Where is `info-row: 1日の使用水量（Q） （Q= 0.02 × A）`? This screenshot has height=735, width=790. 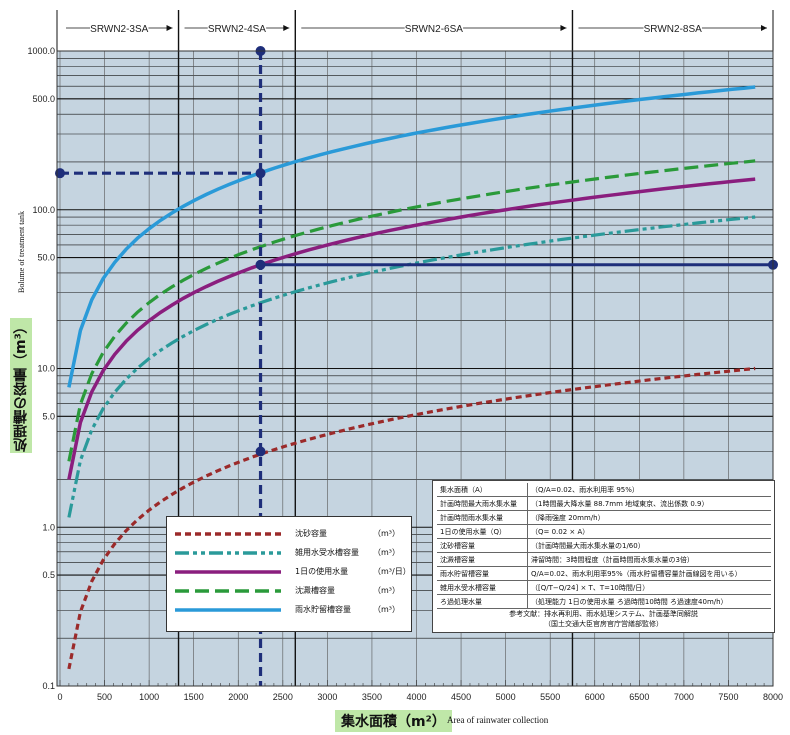 info-row: 1日の使用水量（Q） （Q= 0.02 × A） is located at coordinates (604, 531).